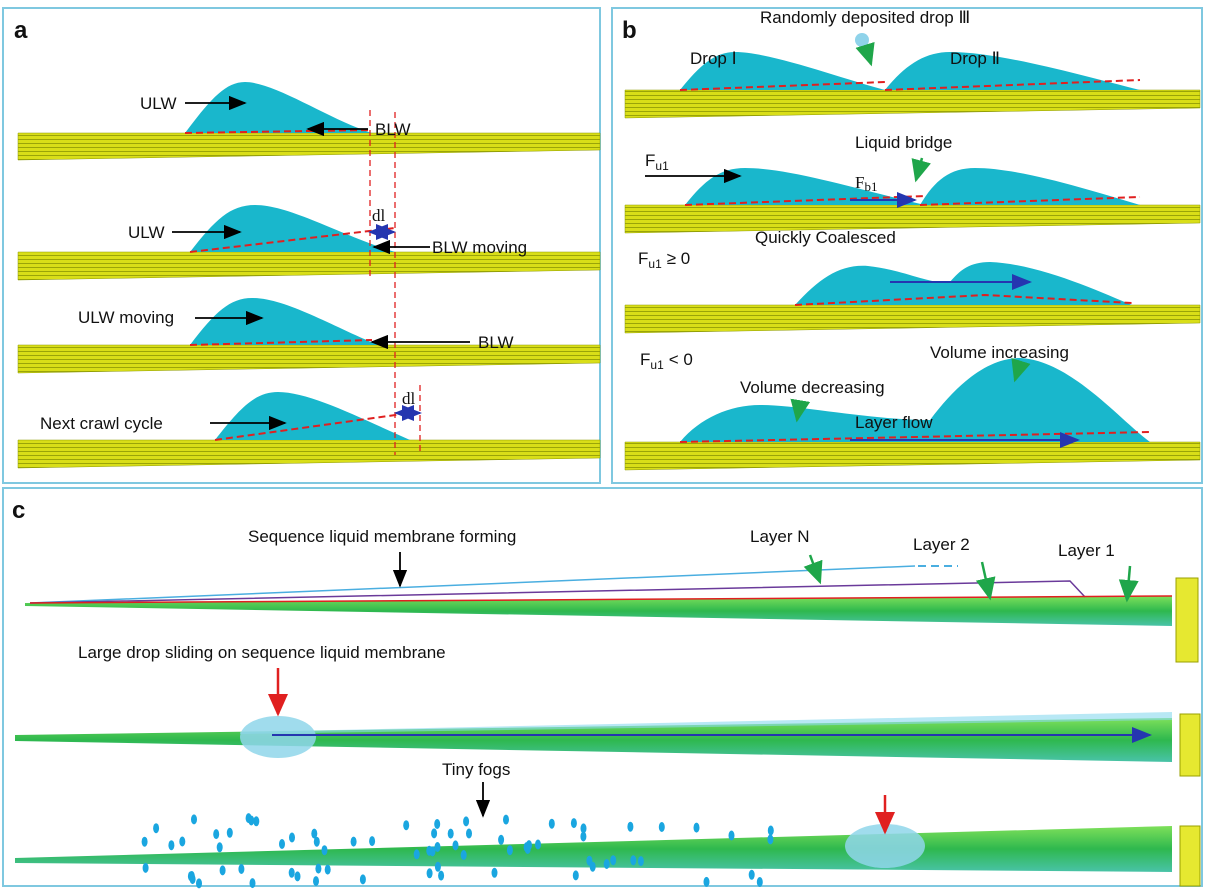 Image resolution: width=1206 pixels, height=890 pixels. Describe the element at coordinates (629, 30) in the screenshot. I see `panel-label: b` at that location.